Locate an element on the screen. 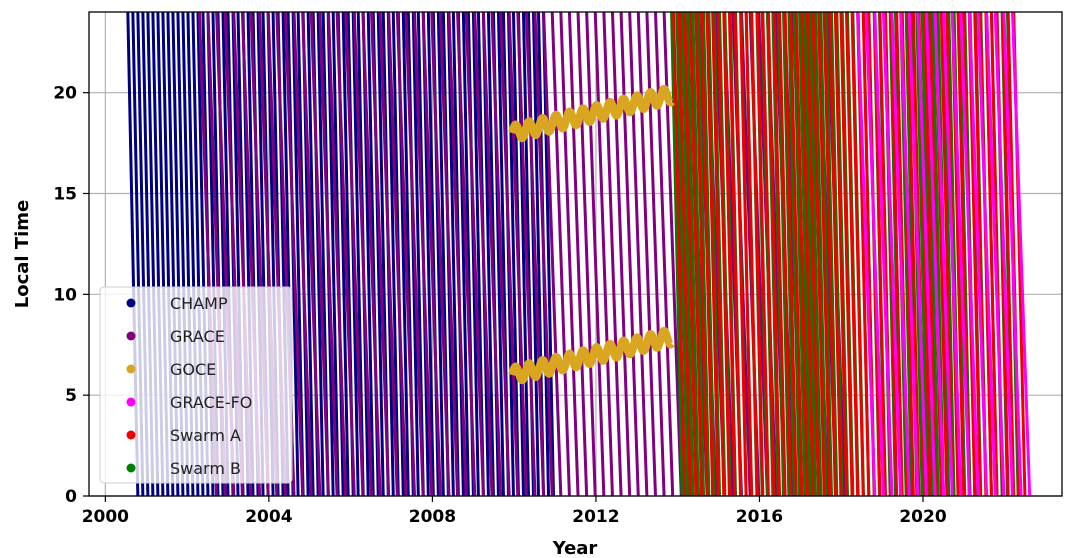  legend: CHAMP GRACE GOCE GRACE-FO Swarm A Swarm B is located at coordinates (196, 385).